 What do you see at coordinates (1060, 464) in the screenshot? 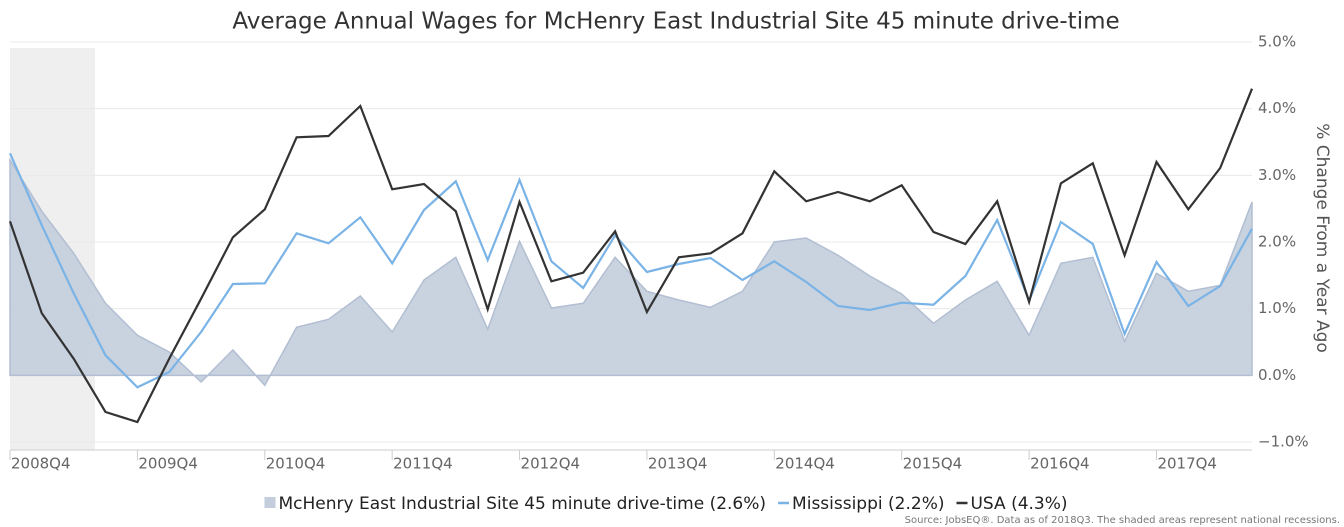
I see `x-tick-label: 2016Q4` at bounding box center [1060, 464].